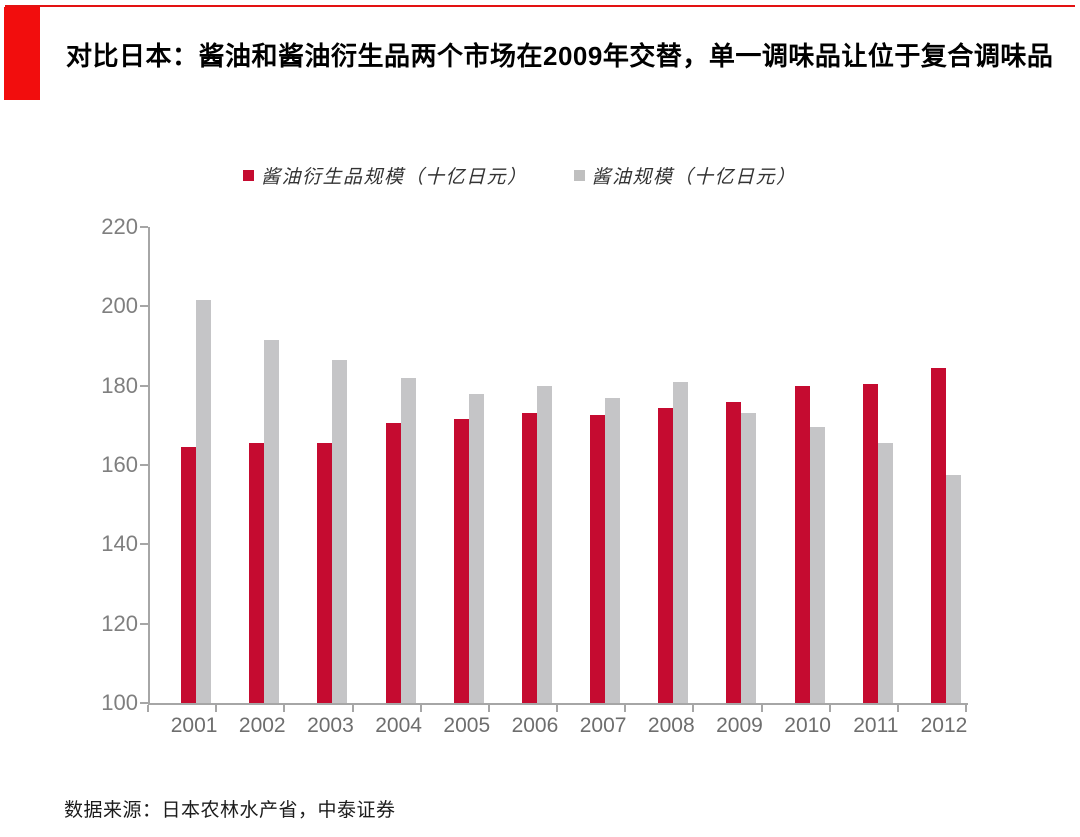  I want to click on y-tick-label: 220, so click(119, 226).